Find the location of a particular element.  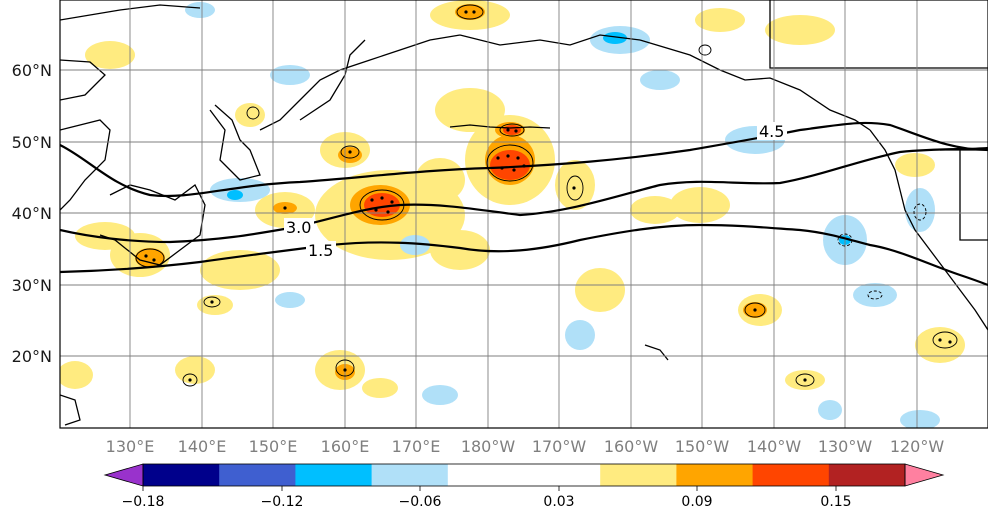

colorbar-cells is located at coordinates (524, 475).